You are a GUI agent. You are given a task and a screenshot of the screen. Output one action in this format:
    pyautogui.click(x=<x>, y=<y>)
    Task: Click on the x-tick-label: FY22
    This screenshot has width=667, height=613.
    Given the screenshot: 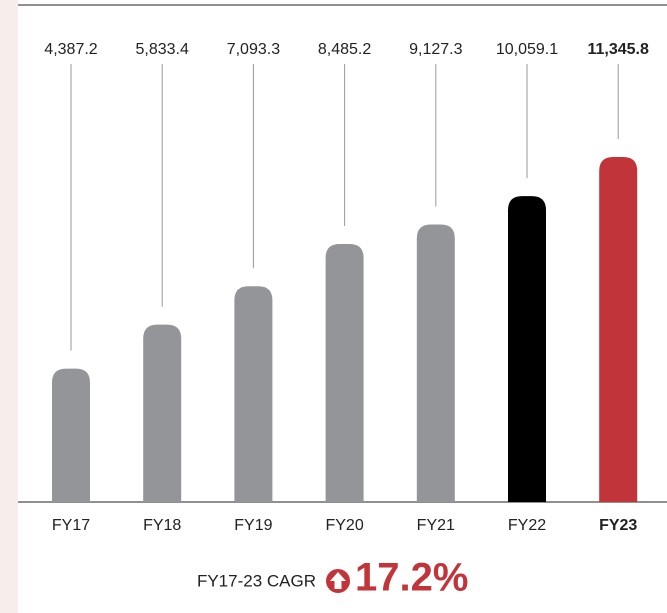 What is the action you would take?
    pyautogui.click(x=527, y=525)
    